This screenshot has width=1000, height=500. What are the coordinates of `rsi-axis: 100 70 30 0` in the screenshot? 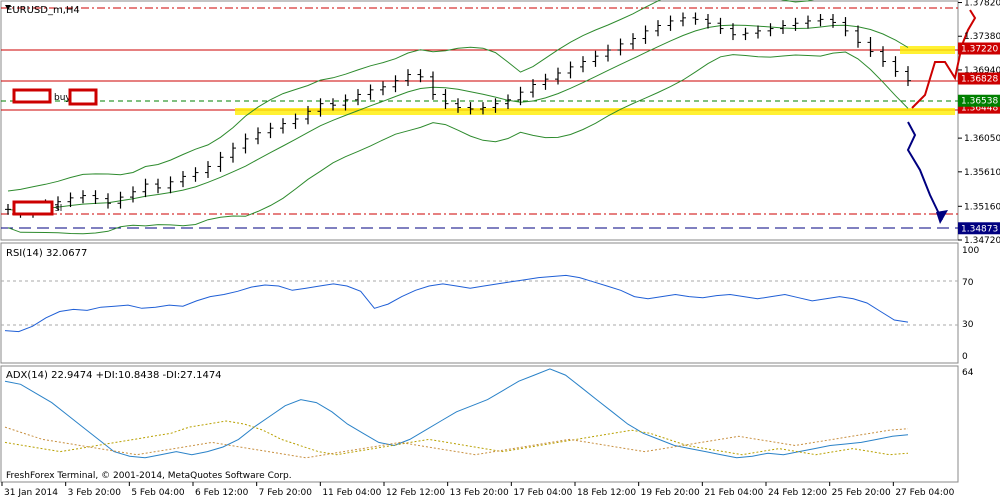 It's located at (970, 304).